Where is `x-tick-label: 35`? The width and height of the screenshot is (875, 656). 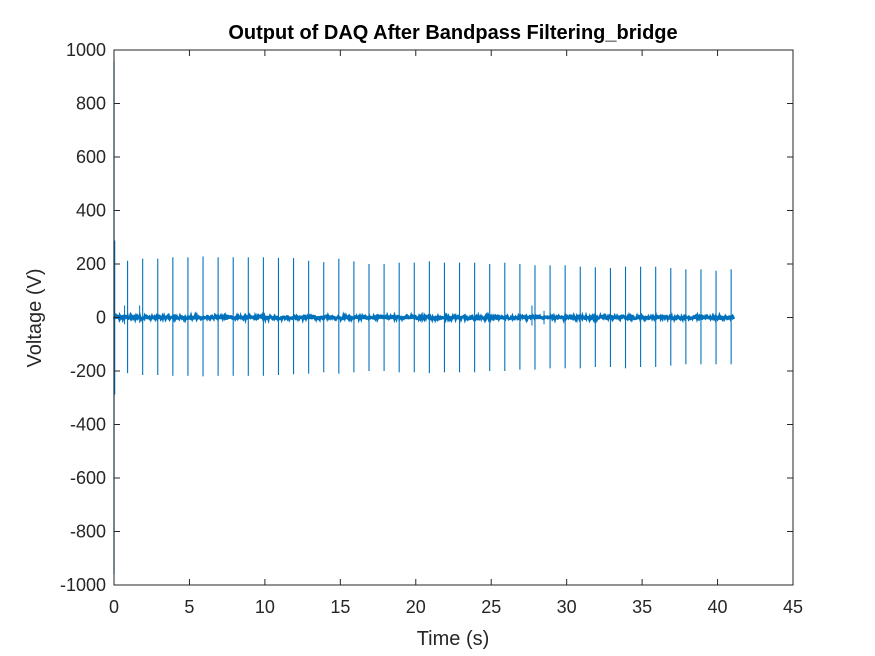 x-tick-label: 35 is located at coordinates (642, 607).